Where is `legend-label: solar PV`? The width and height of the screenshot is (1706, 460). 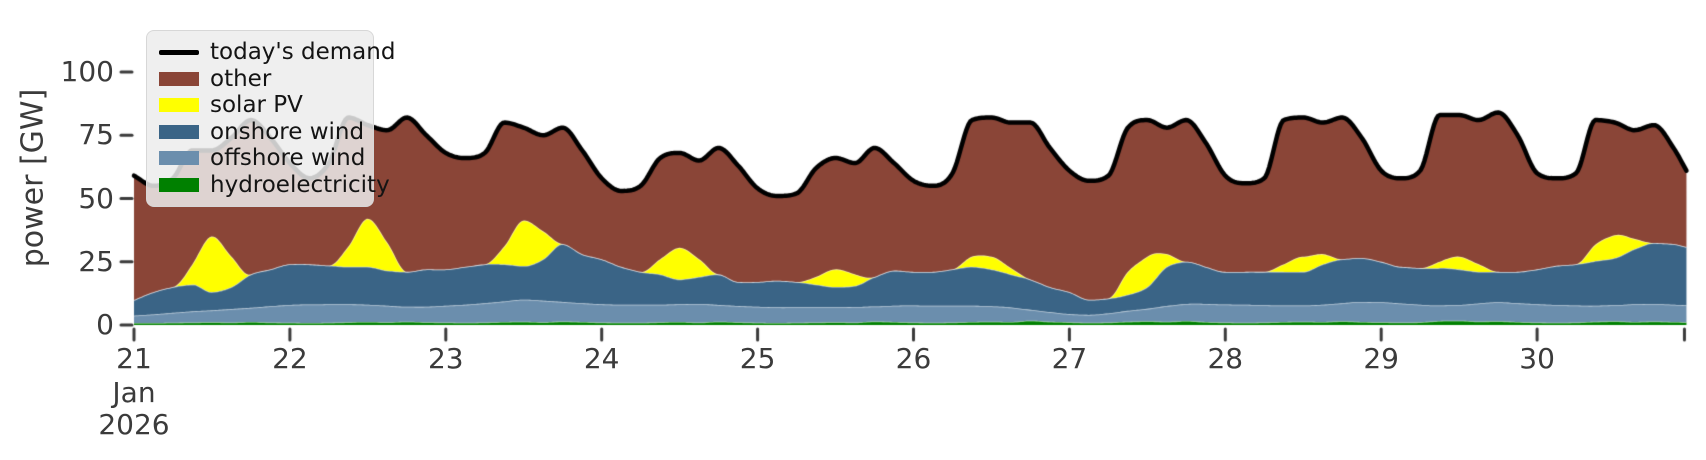
legend-label: solar PV is located at coordinates (256, 105).